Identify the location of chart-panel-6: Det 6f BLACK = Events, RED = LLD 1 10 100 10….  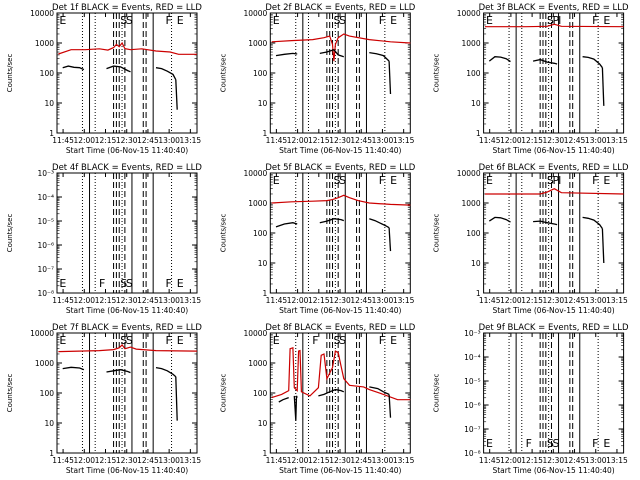
(531, 239).